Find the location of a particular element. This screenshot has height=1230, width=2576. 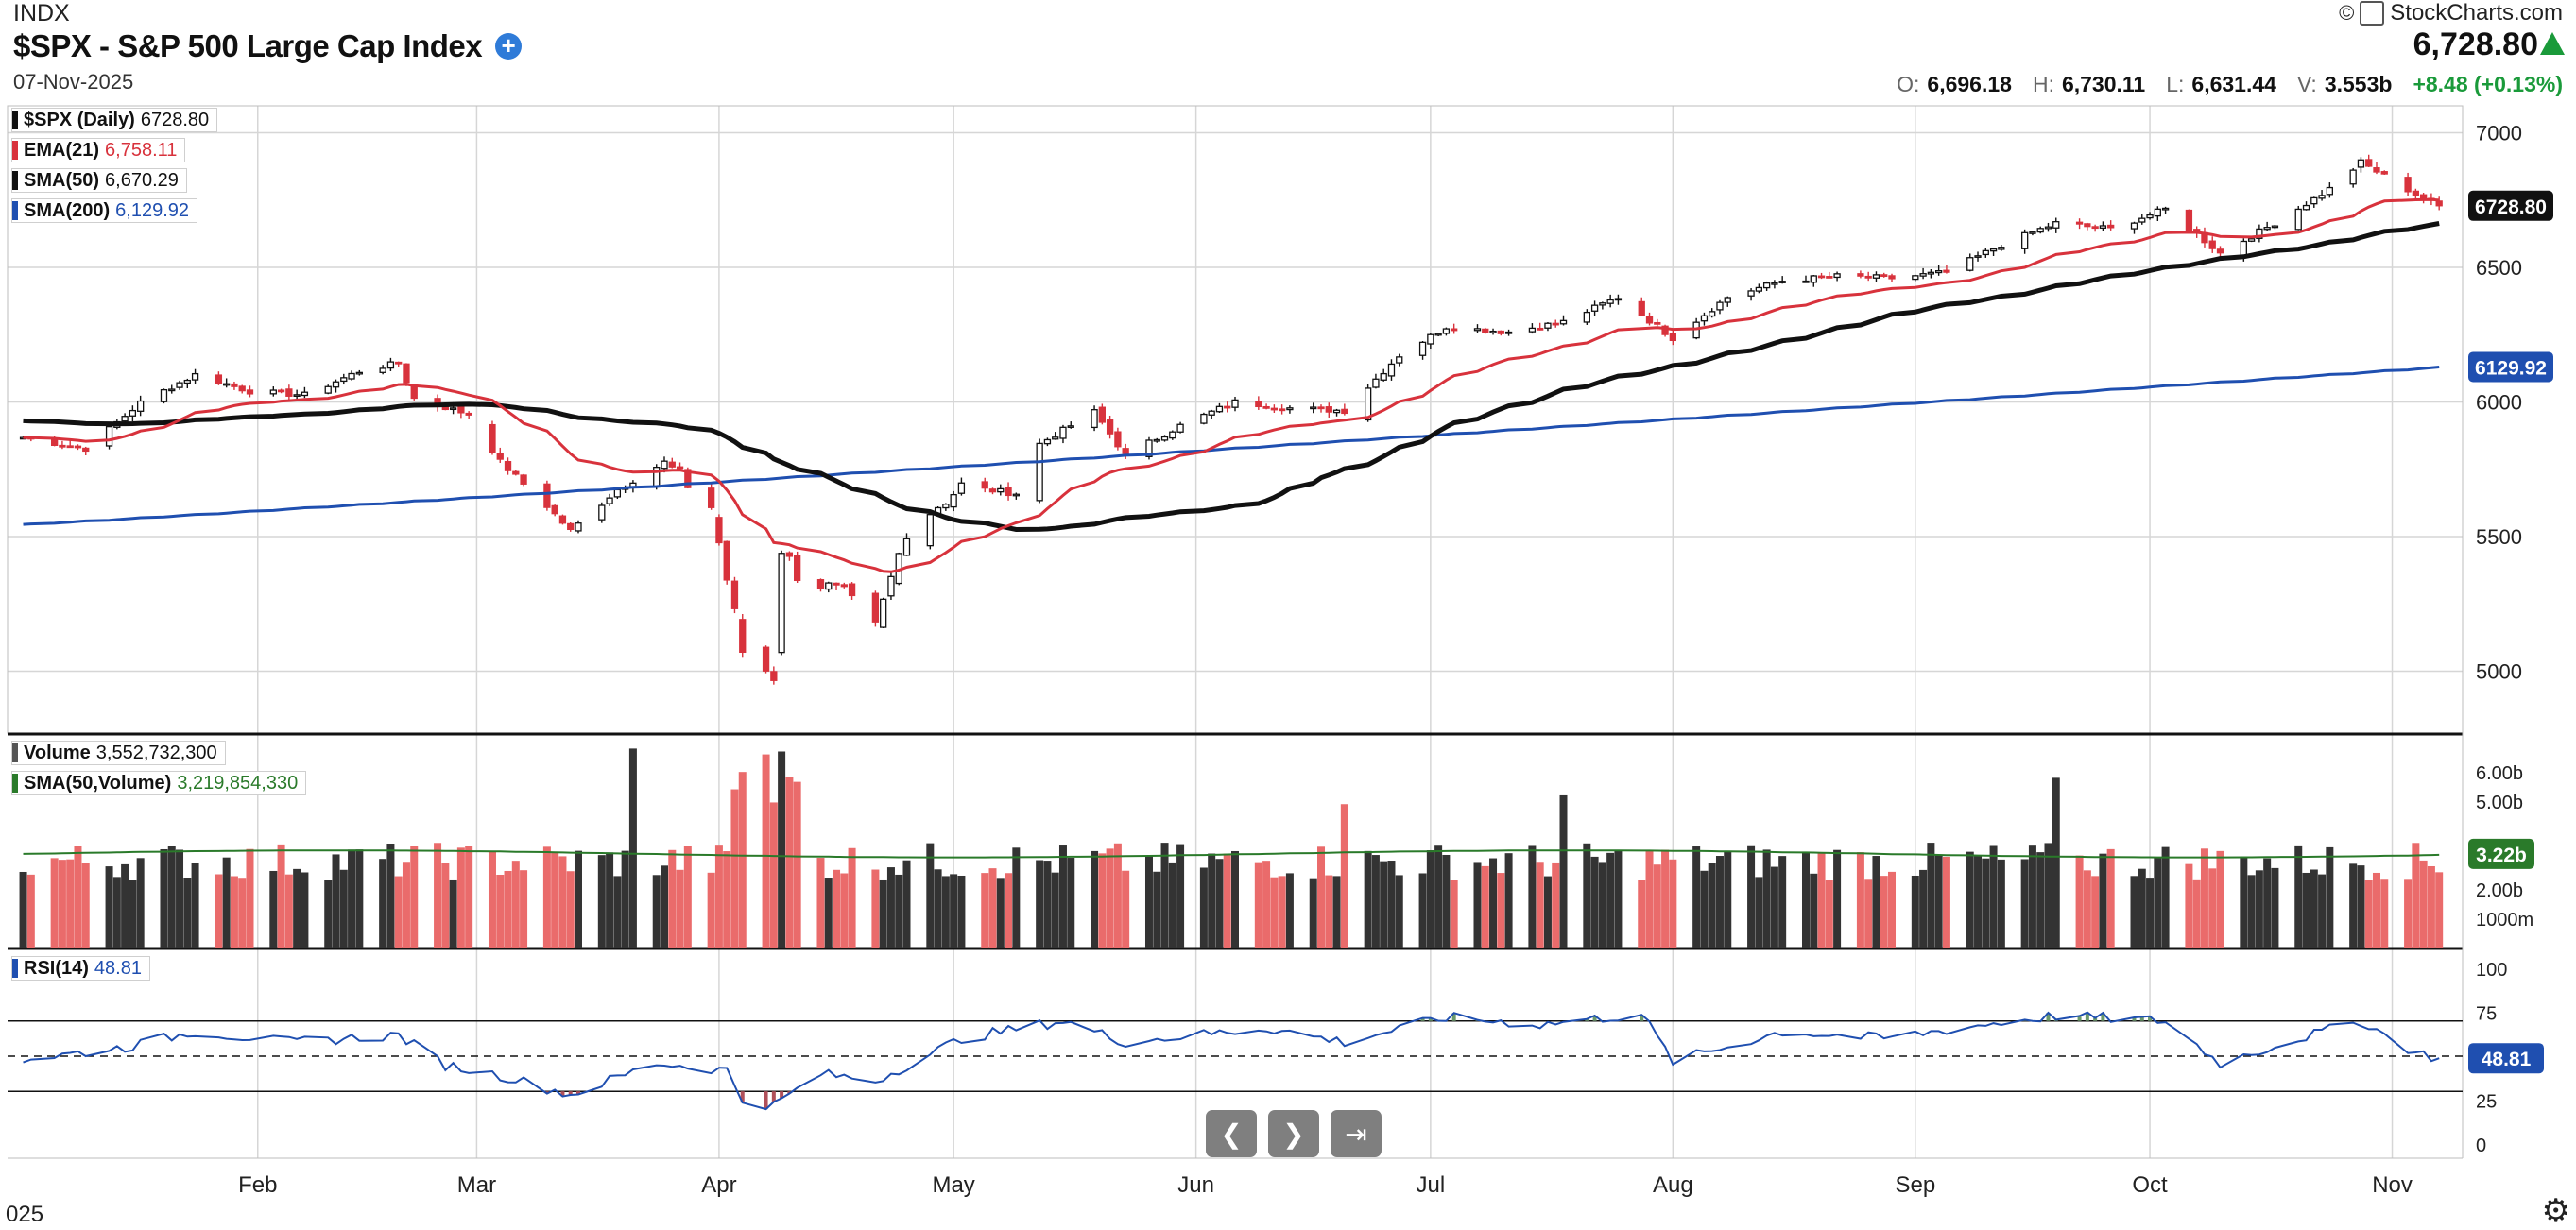

rsi-tag is located at coordinates (2506, 1058).